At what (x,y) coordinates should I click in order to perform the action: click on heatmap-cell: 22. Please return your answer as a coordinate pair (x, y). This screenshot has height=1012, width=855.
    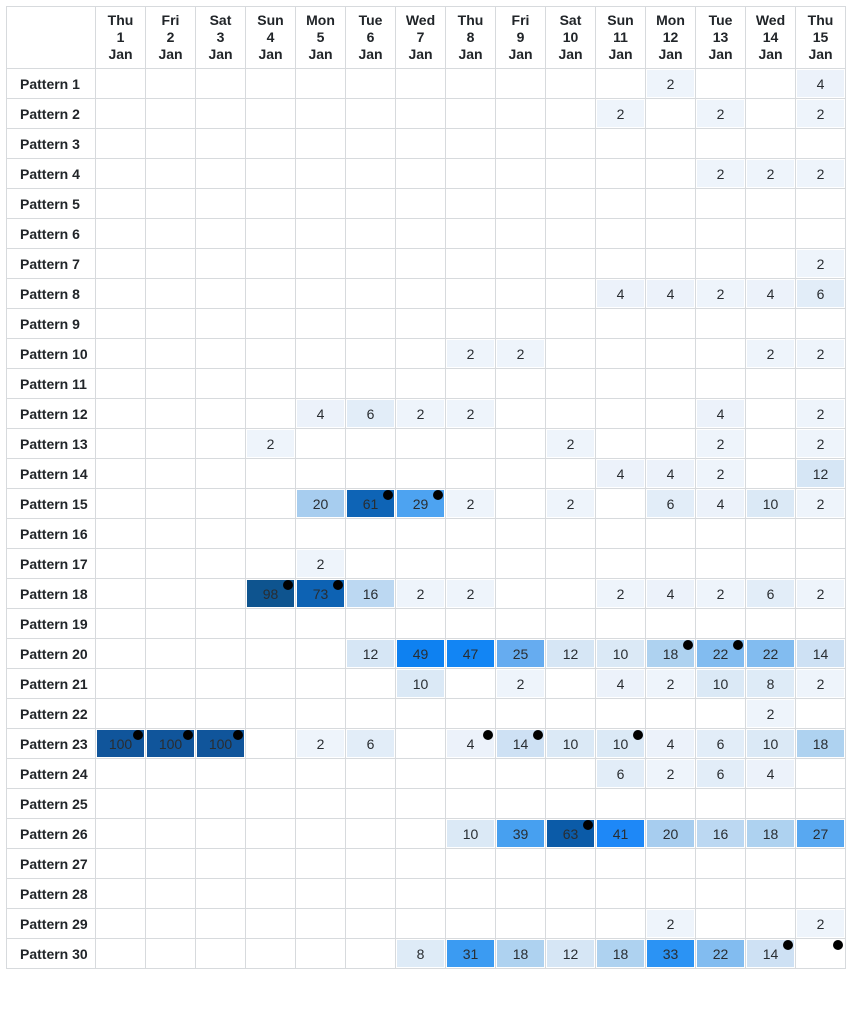
    Looking at the image, I should click on (720, 953).